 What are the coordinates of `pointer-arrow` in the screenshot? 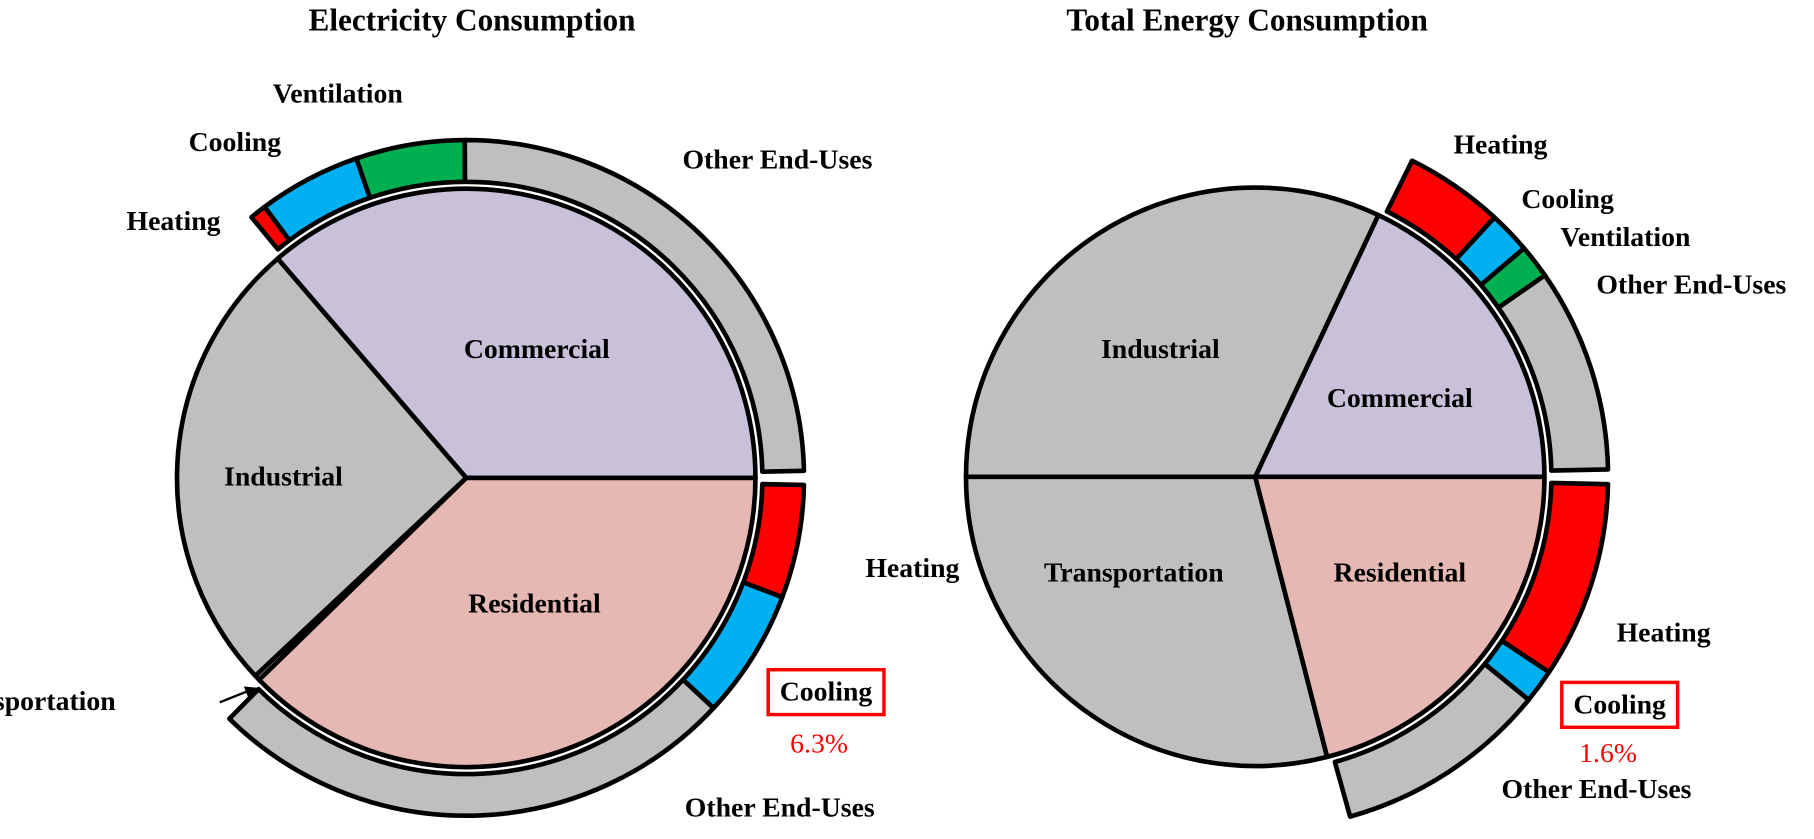 It's located at (238, 695).